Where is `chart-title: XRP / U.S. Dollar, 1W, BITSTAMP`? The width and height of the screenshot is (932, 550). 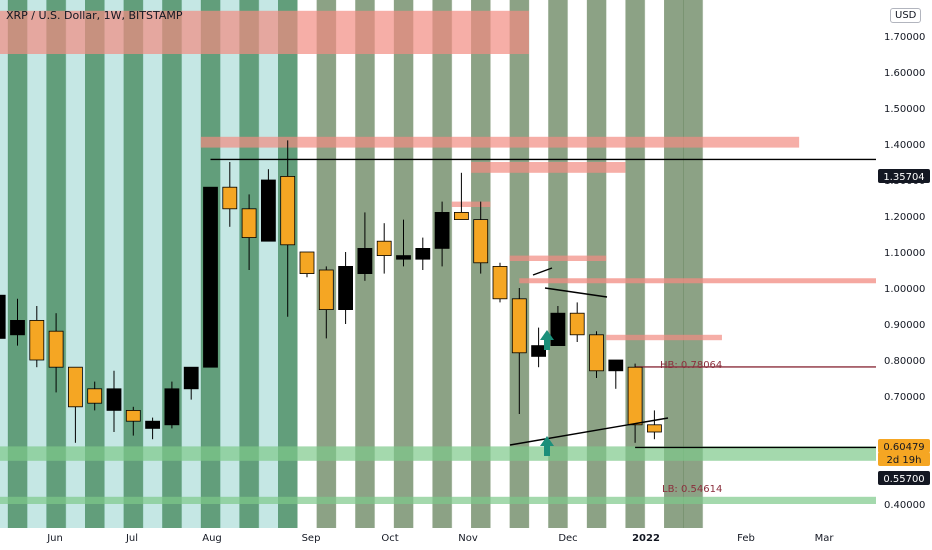 chart-title: XRP / U.S. Dollar, 1W, BITSTAMP is located at coordinates (94, 15).